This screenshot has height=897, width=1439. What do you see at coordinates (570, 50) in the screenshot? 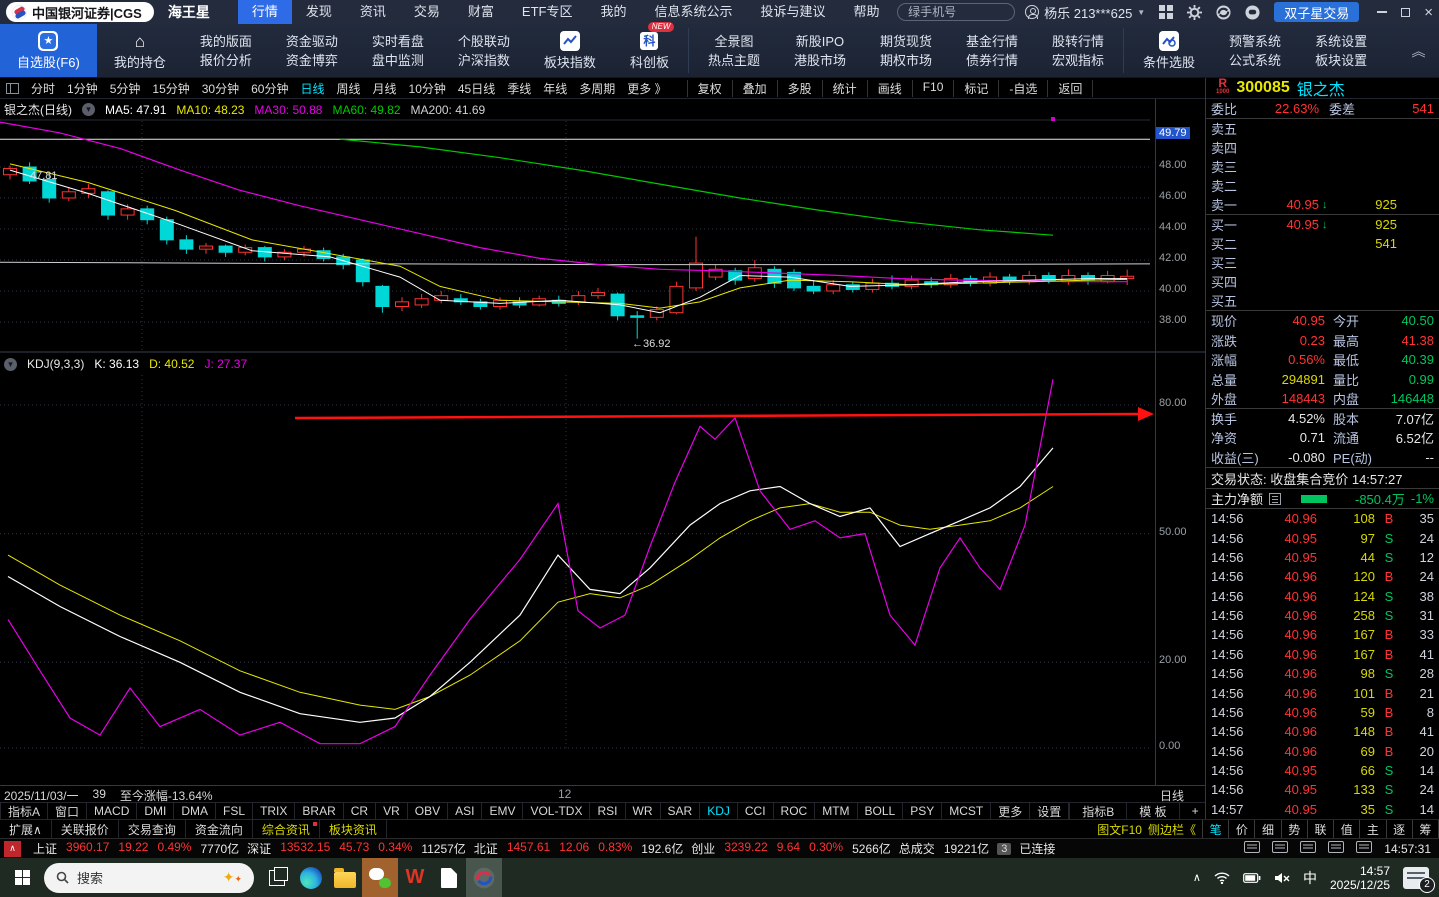
I see `ribbon-item-板块指数: 板块指数` at bounding box center [570, 50].